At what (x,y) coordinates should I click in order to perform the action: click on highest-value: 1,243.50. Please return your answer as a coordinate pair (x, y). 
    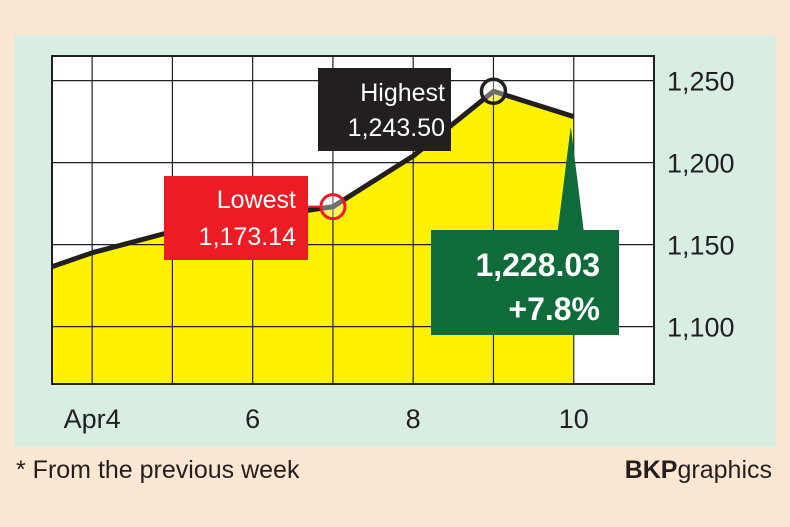
    Looking at the image, I should click on (396, 128).